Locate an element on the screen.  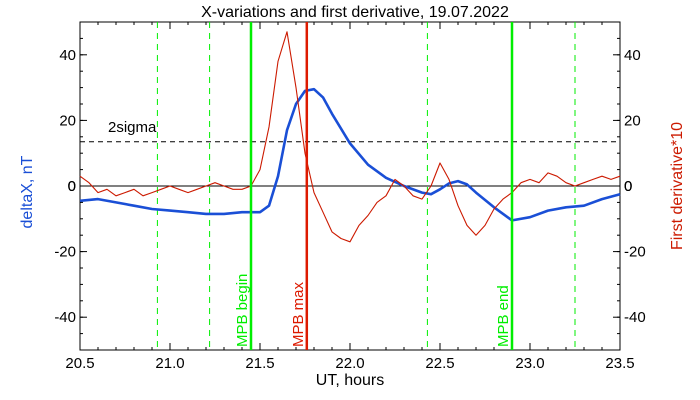
x-tick-label: 22.5 is located at coordinates (439, 363).